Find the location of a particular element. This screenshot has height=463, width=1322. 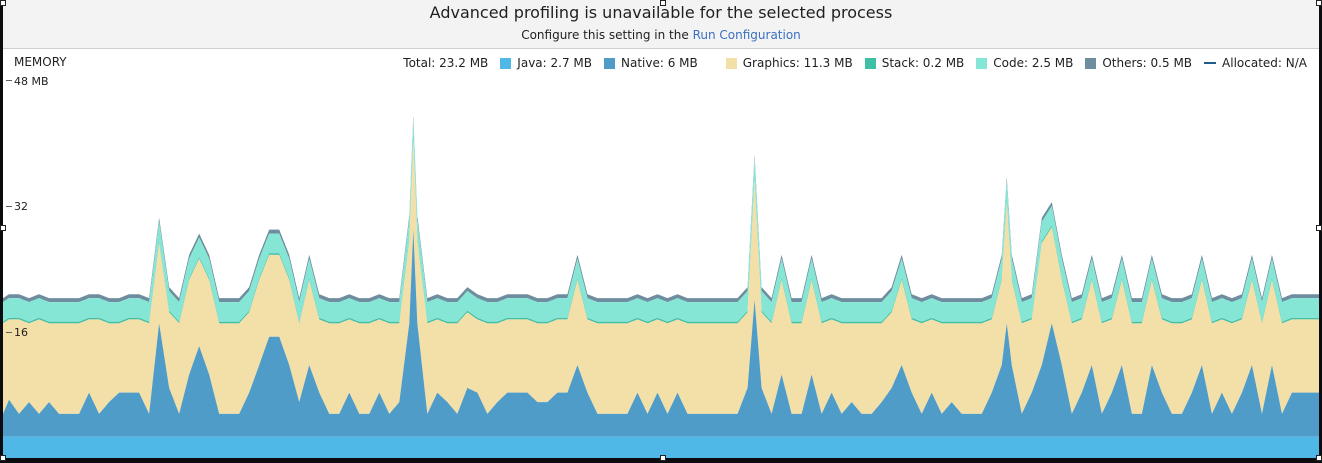

resize-handle-top-left is located at coordinates (3, 3).